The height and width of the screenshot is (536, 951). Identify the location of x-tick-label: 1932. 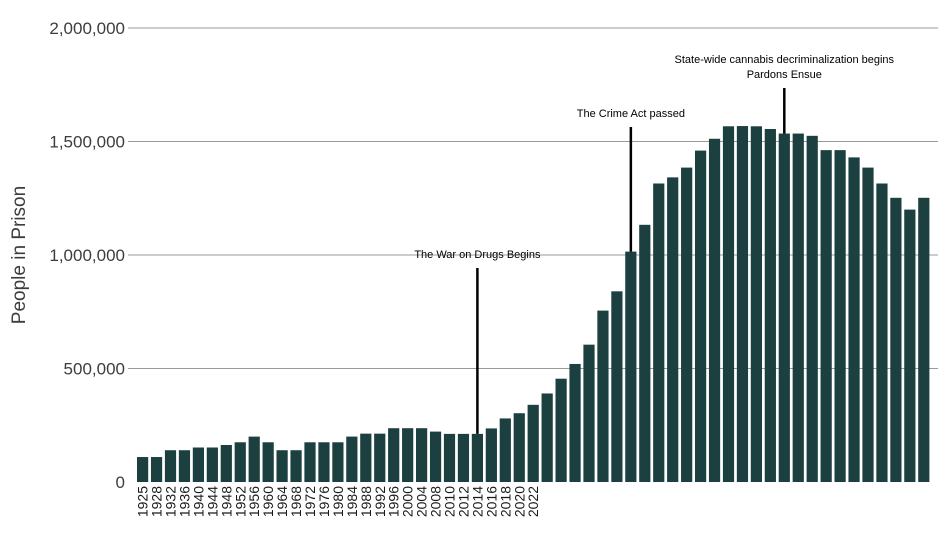
(171, 501).